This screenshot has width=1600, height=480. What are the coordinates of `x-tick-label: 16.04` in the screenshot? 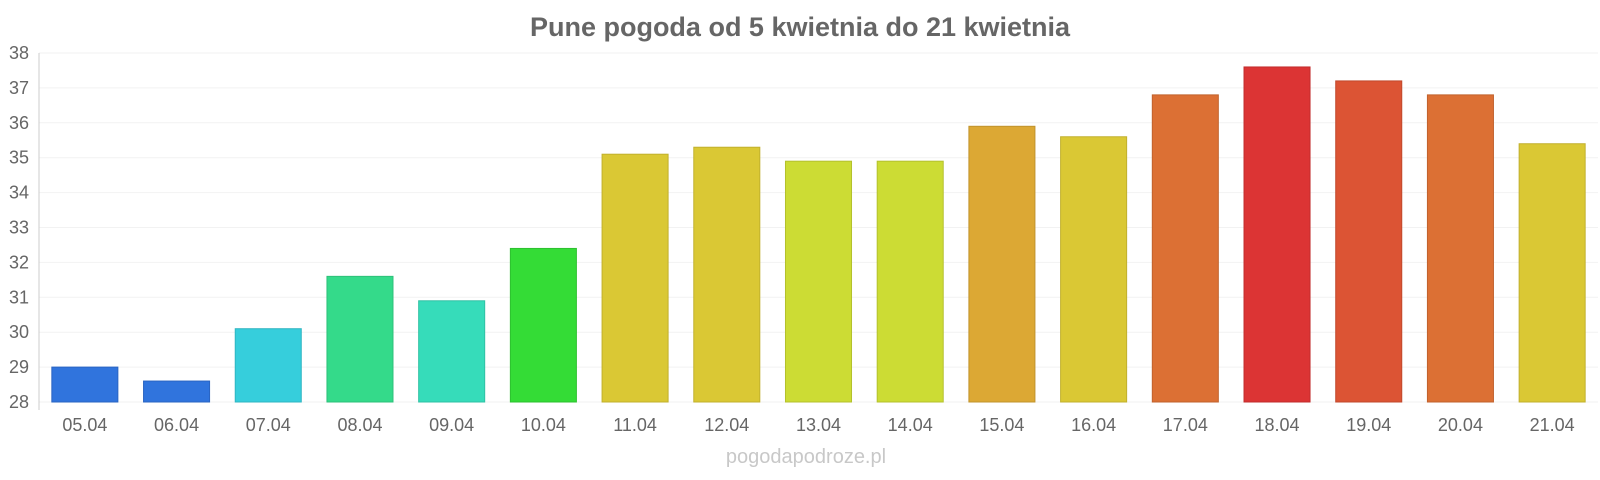 It's located at (1093, 425).